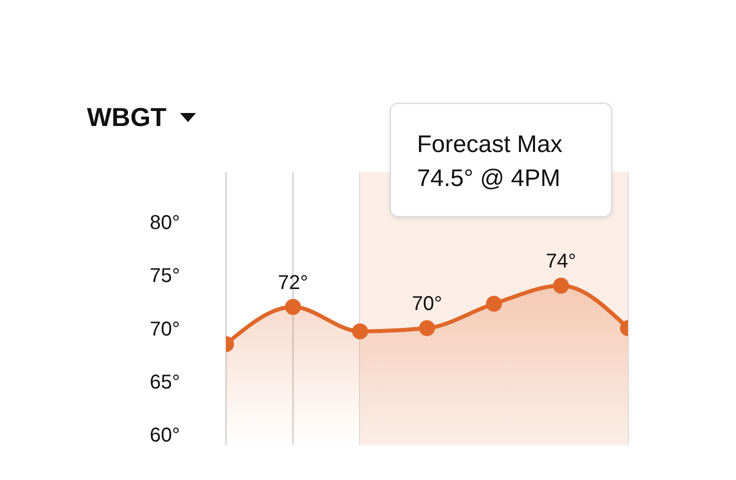 The image size is (736, 480). Describe the element at coordinates (561, 261) in the screenshot. I see `data-label: 74°` at that location.